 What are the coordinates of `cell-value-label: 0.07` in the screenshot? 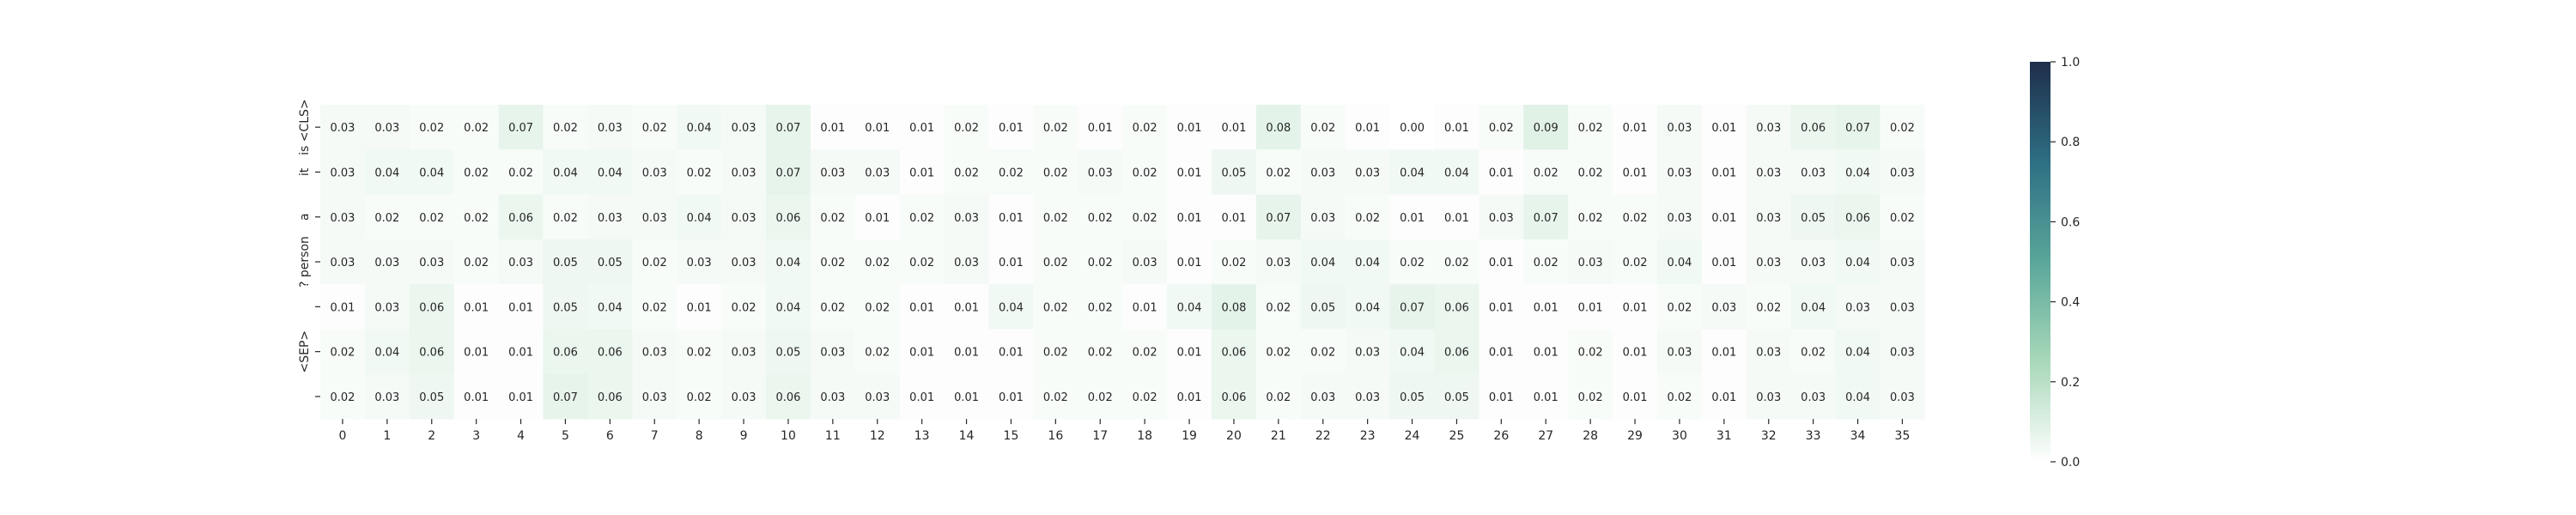 It's located at (521, 128).